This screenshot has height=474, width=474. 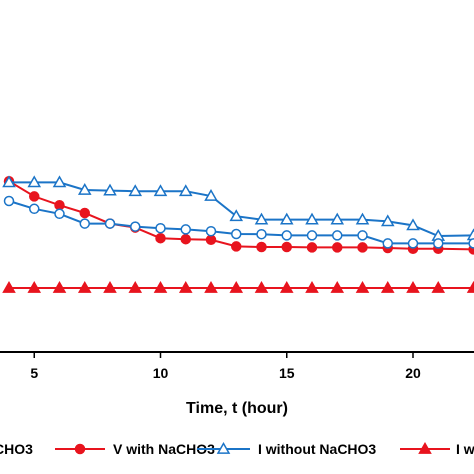 I want to click on x-tick-label: 10, so click(x=161, y=373).